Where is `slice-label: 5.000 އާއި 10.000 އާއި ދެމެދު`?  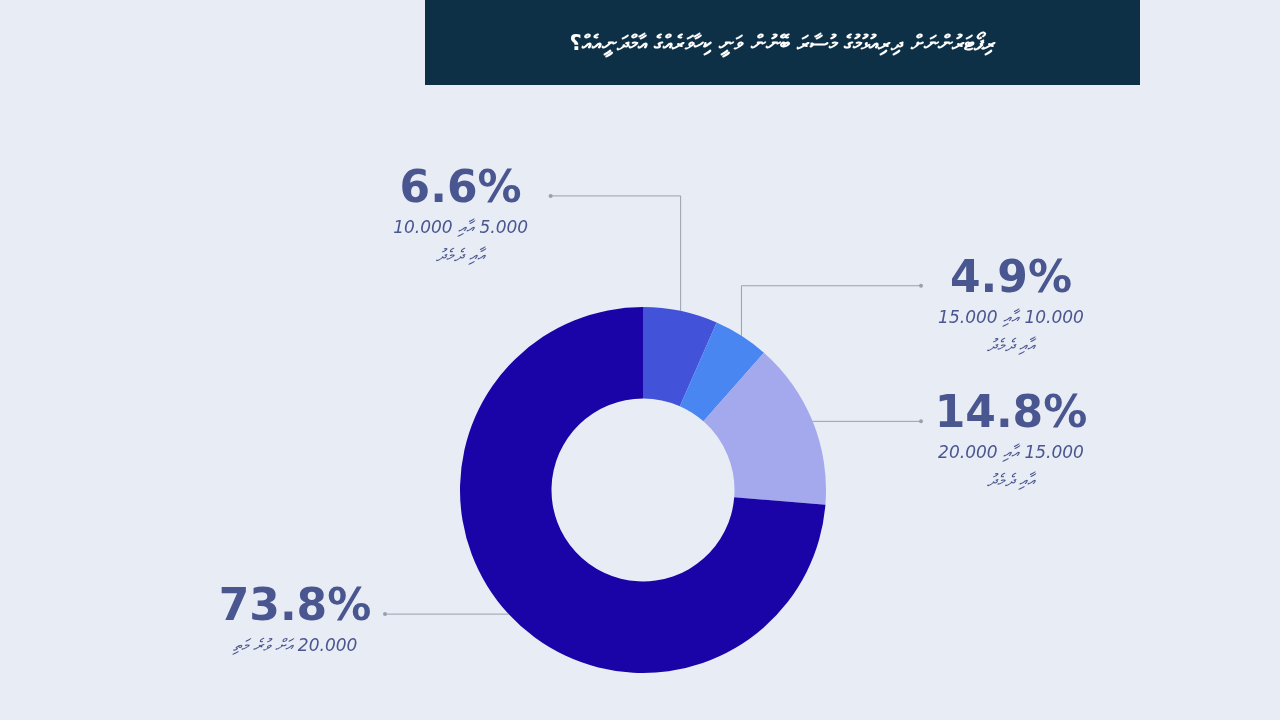
slice-label: 5.000 އާއި 10.000 އާއި ދެމެދު is located at coordinates (461, 241).